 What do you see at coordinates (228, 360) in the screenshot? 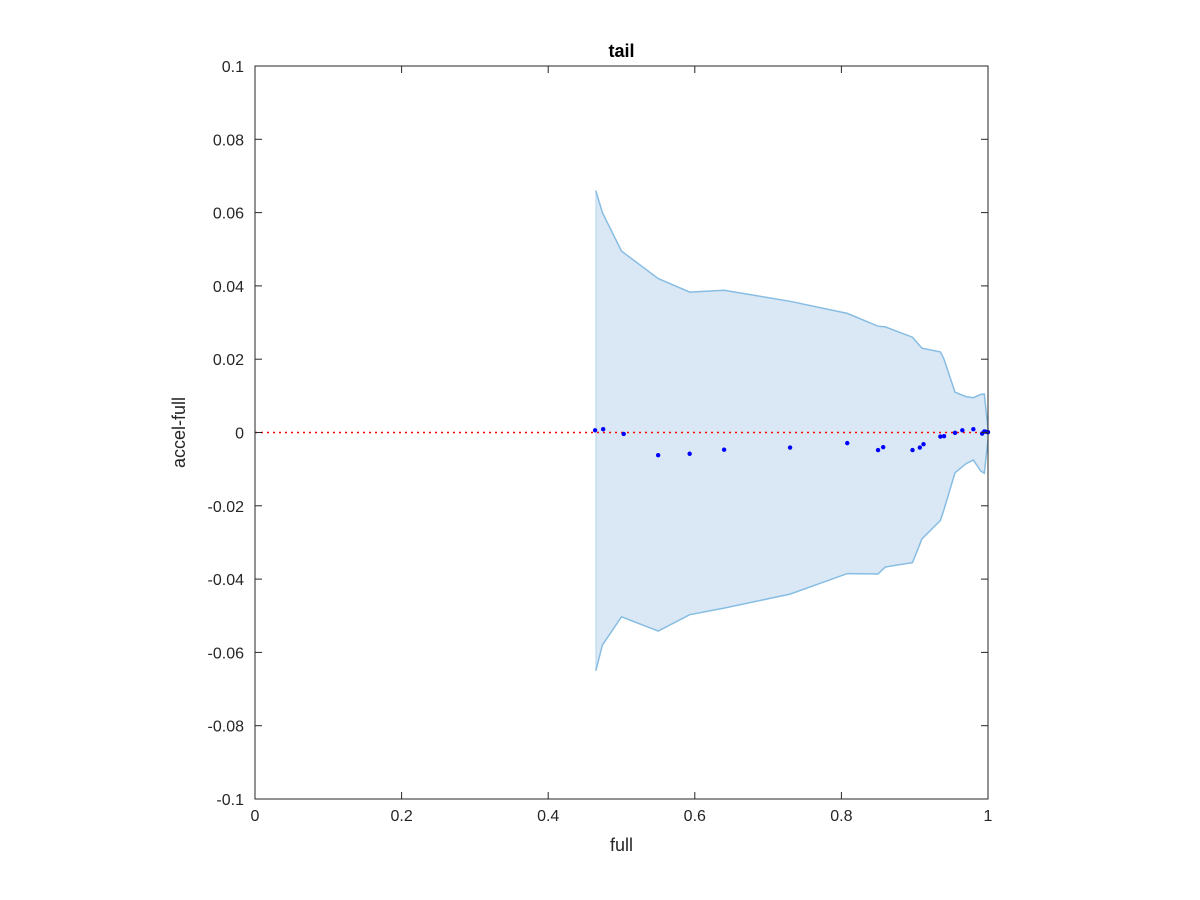
I see `y-tick-label: 0.02` at bounding box center [228, 360].